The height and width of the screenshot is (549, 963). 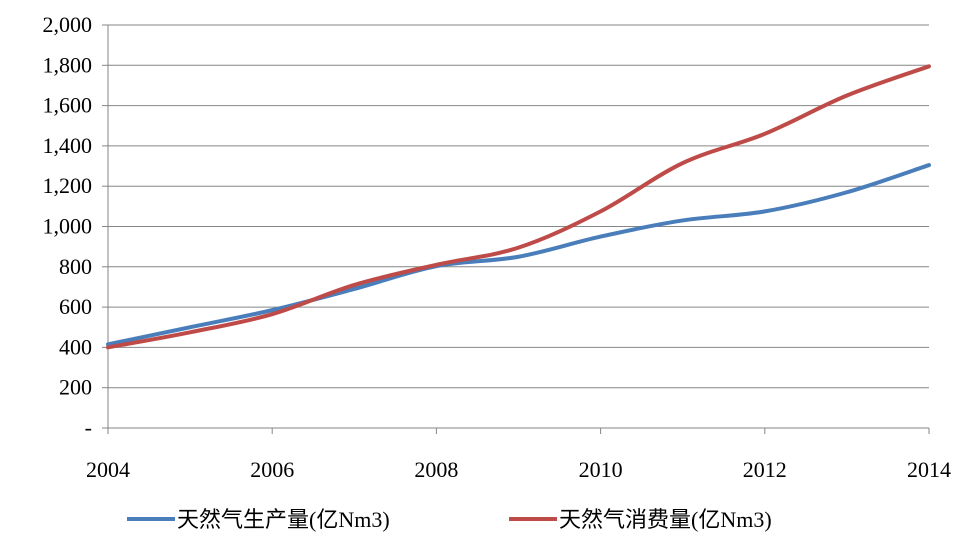 What do you see at coordinates (68, 64) in the screenshot?
I see `y-tick-label: 1,800` at bounding box center [68, 64].